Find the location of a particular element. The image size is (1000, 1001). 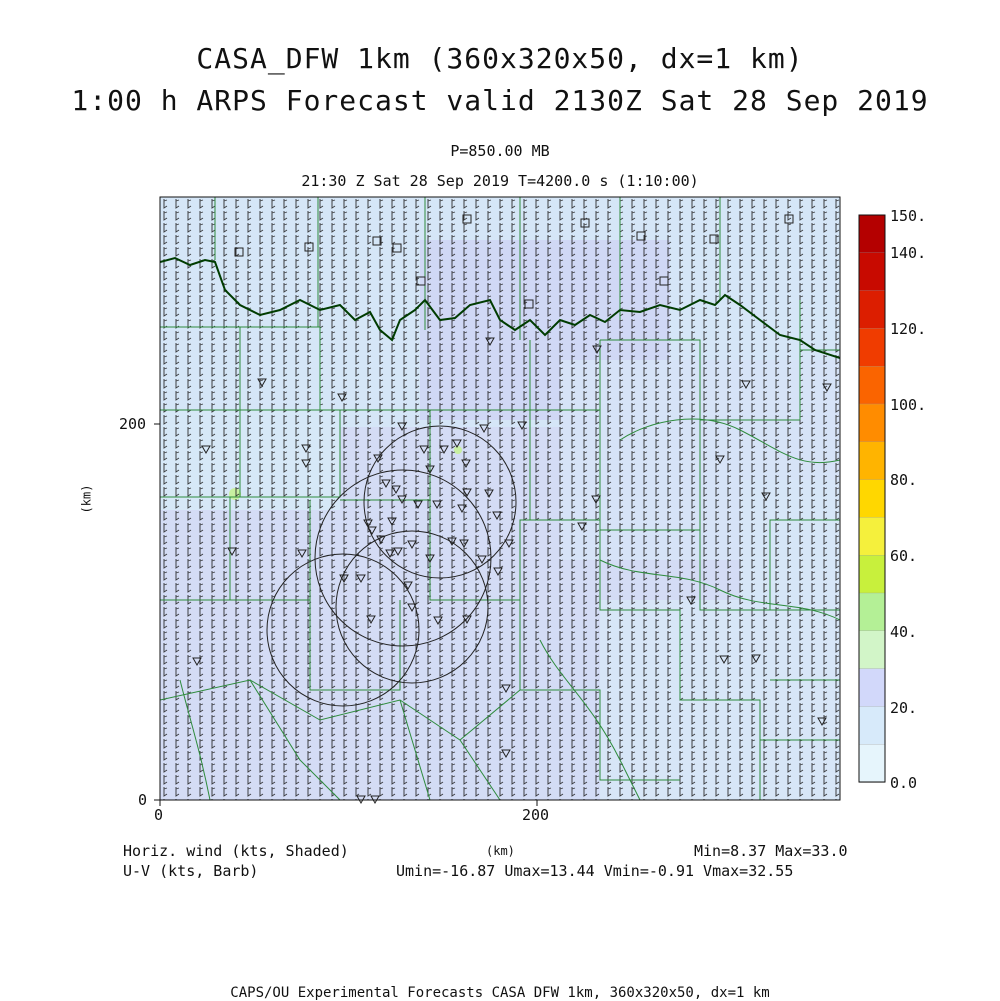

x-tick-200: 200 is located at coordinates (536, 815).